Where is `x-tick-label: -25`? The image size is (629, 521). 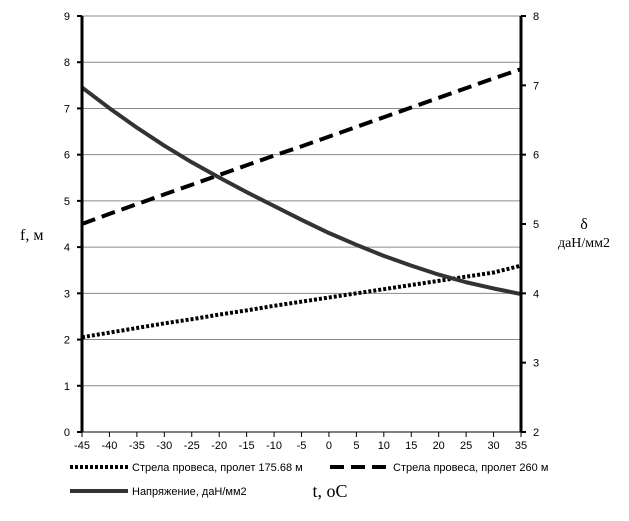 x-tick-label: -25 is located at coordinates (192, 446).